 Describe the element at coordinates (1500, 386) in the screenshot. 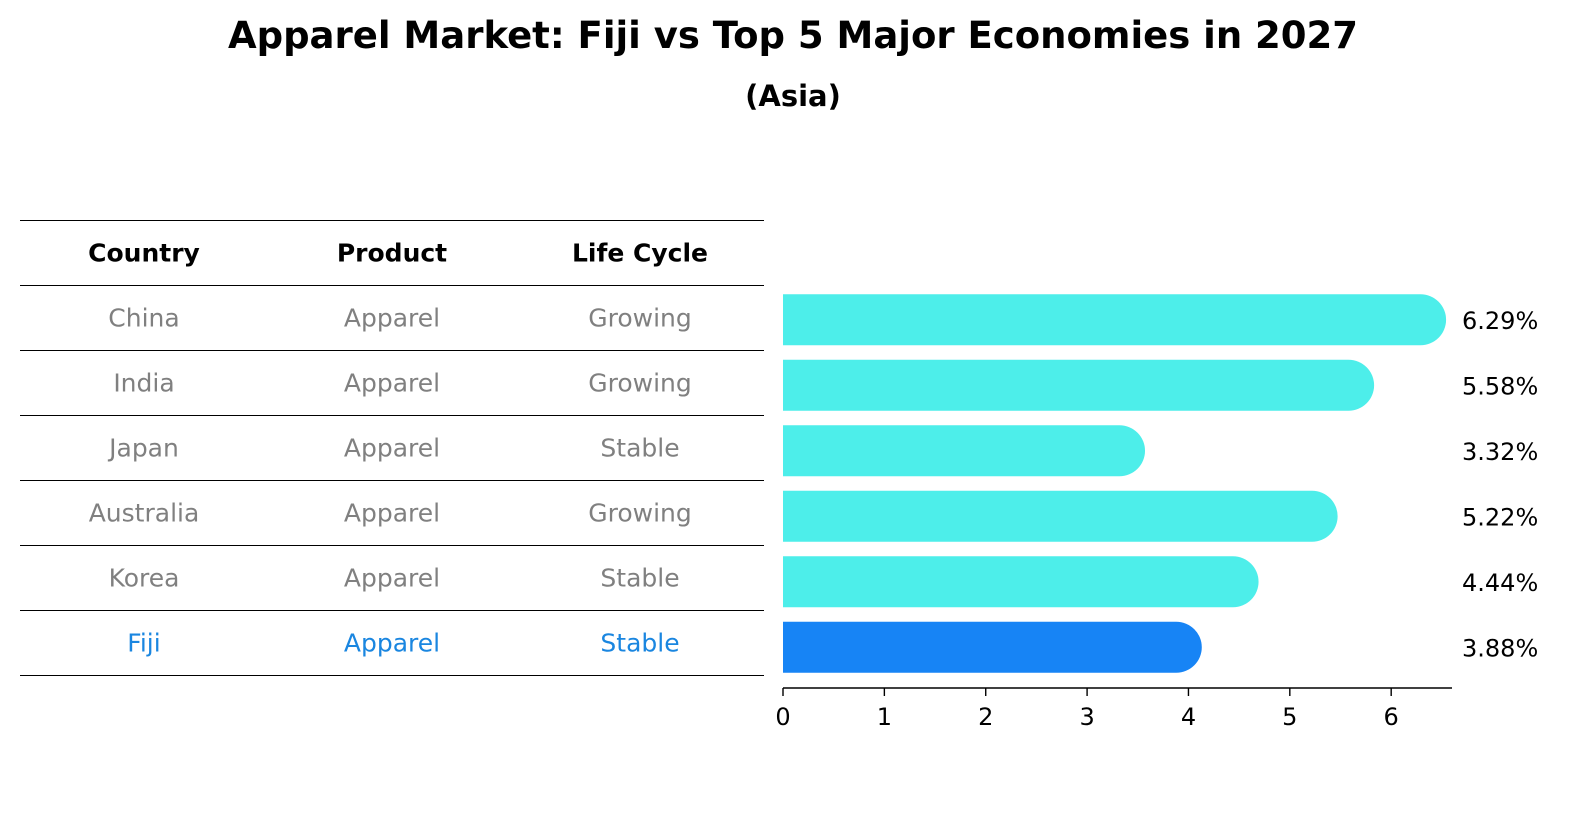

I see `value-label: 5.58%` at that location.